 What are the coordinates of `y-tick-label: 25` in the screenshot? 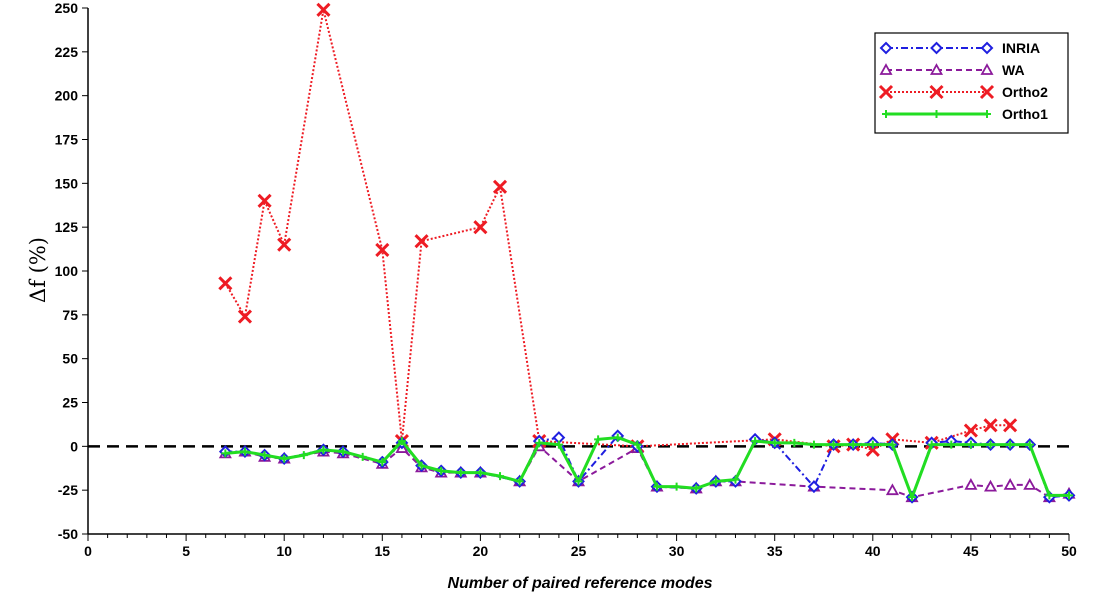 It's located at (70, 403).